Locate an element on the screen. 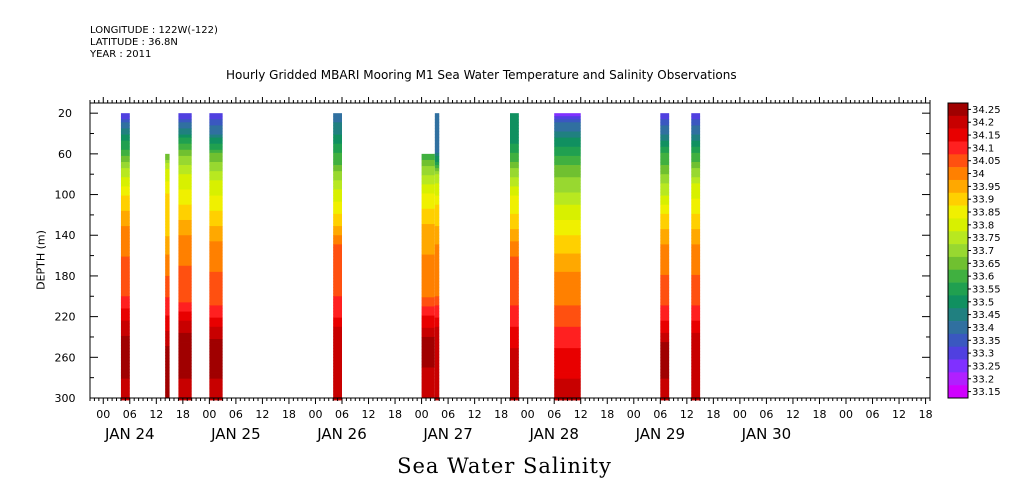 The image size is (1009, 504). colorbar-label: 34.2 is located at coordinates (983, 123).